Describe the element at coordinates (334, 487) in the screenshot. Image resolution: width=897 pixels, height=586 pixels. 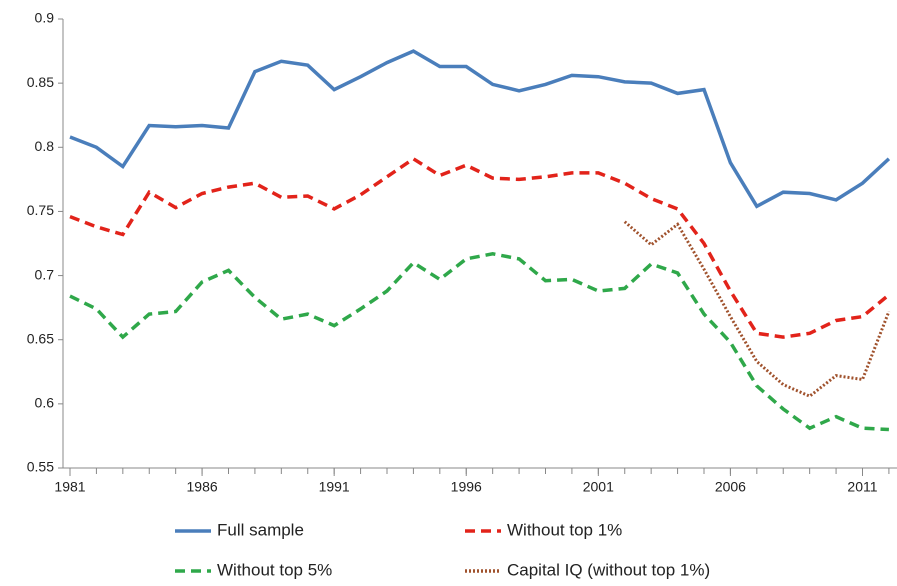
I see `x-tick-label: 1991` at that location.